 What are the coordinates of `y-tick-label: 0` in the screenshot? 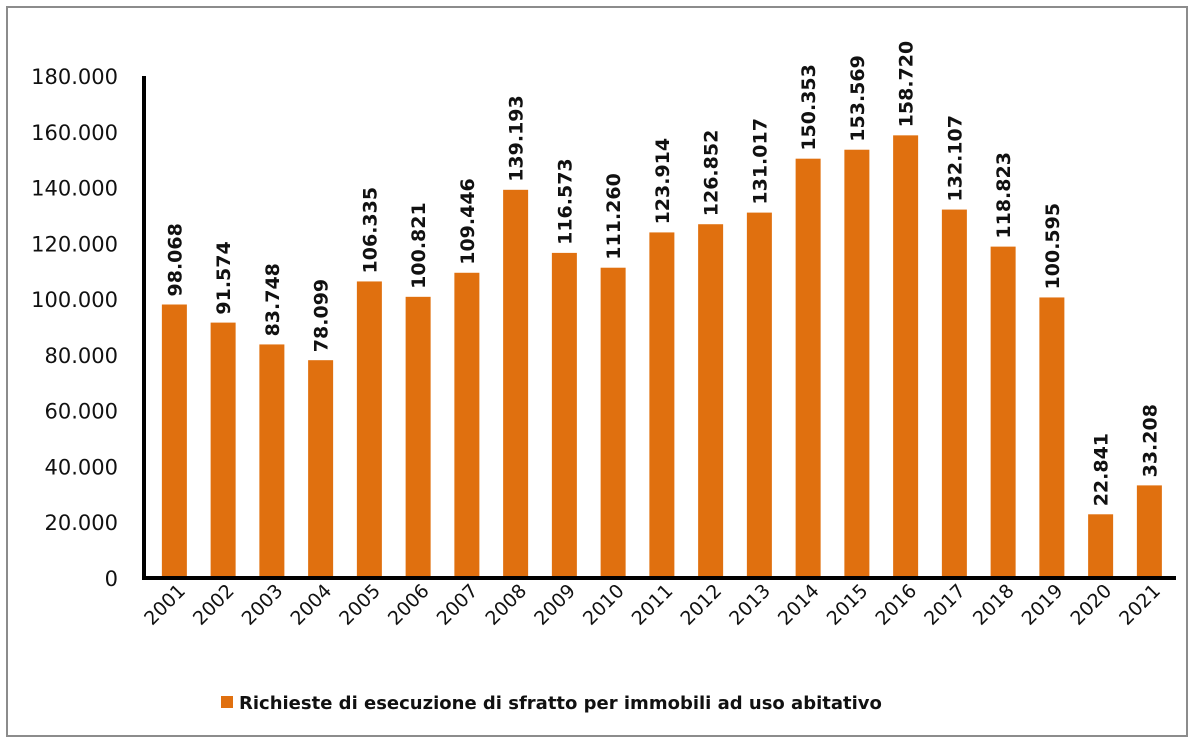 It's located at (111, 579).